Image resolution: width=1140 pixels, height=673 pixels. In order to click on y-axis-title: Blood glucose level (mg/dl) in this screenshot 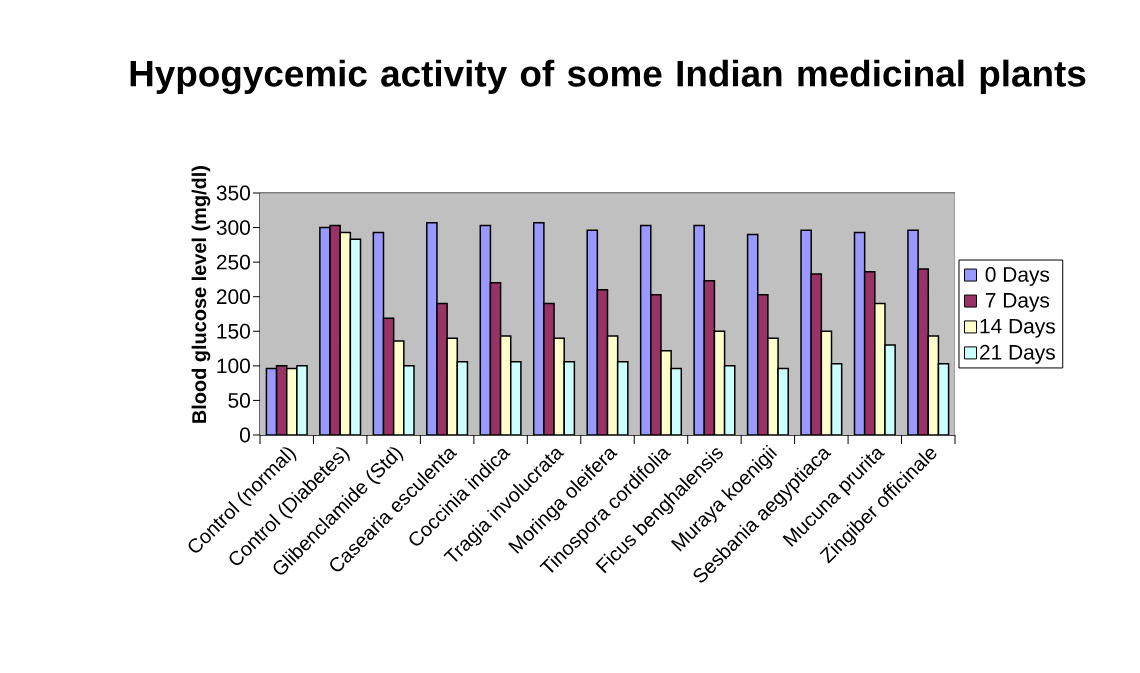, I will do `click(201, 294)`.